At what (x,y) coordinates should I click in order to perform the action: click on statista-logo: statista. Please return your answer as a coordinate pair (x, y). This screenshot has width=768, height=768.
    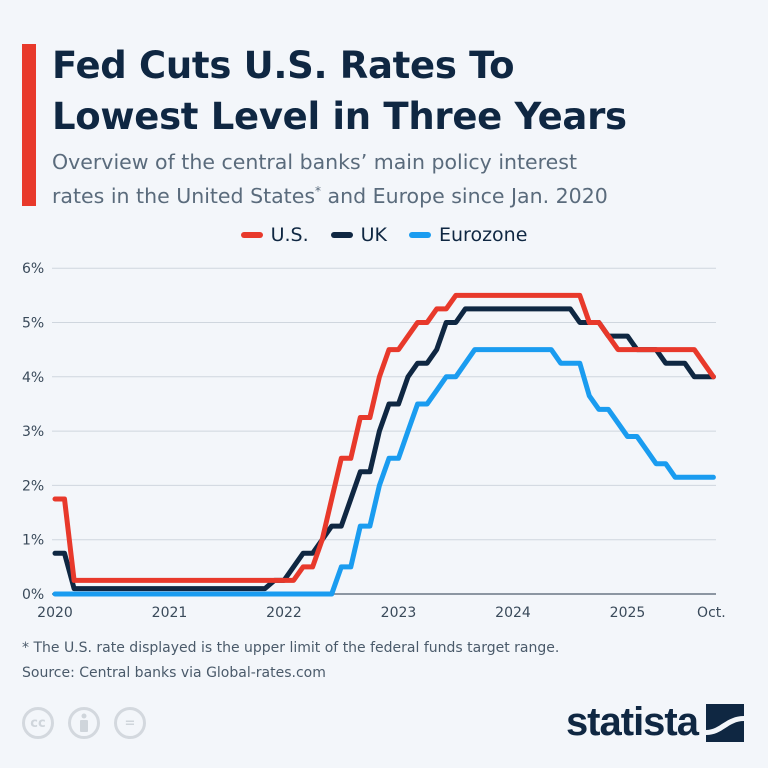
    Looking at the image, I should click on (655, 722).